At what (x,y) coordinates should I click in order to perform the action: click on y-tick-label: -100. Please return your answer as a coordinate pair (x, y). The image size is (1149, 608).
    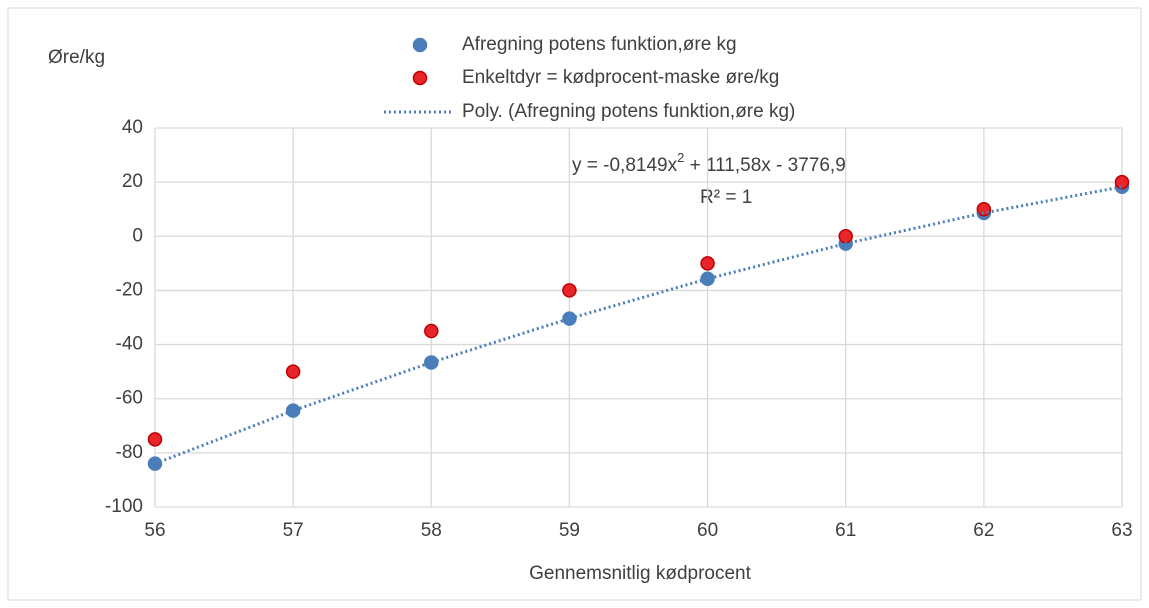
    Looking at the image, I should click on (124, 506).